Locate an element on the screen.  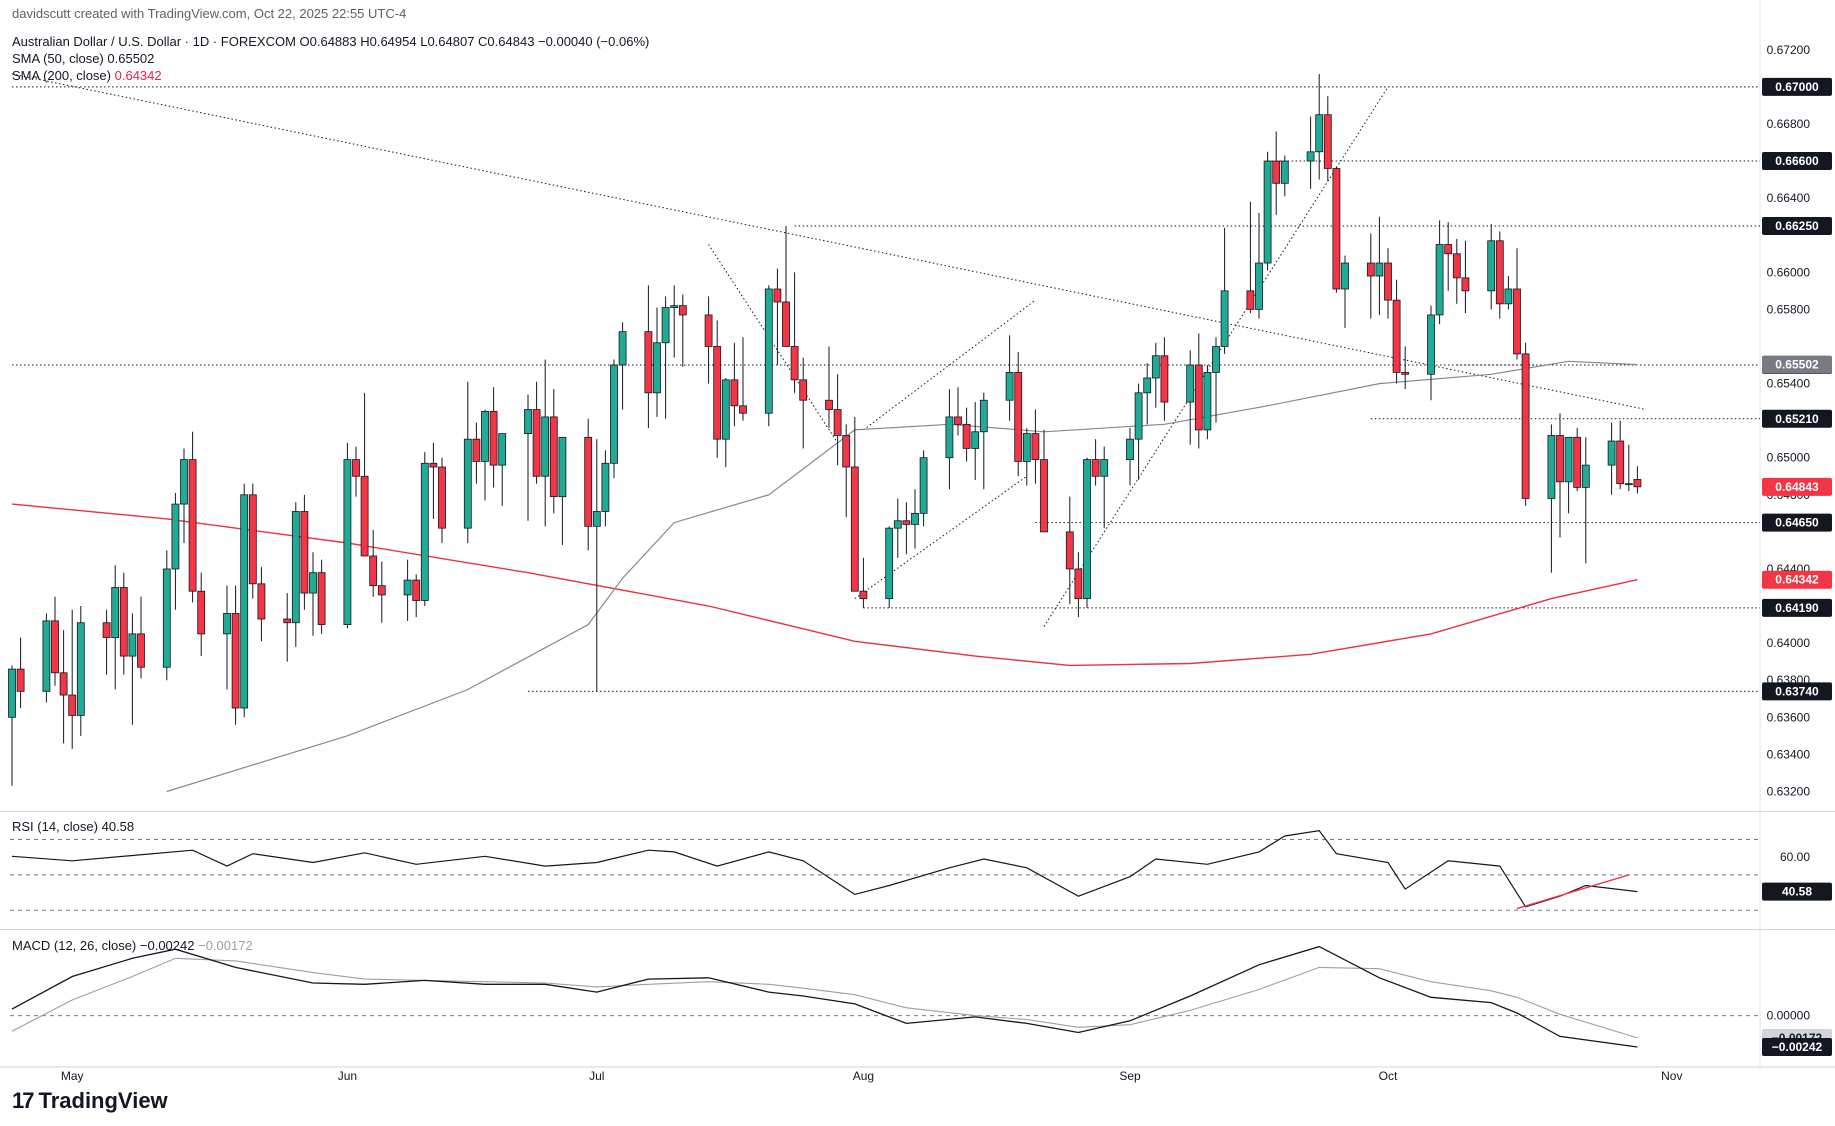
macd-badge: −0.00242 is located at coordinates (1797, 1047).